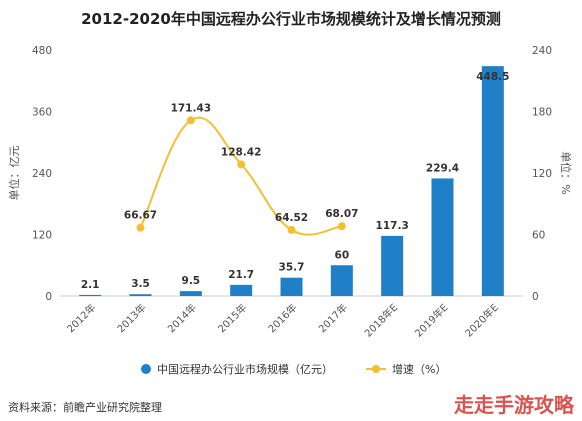 The height and width of the screenshot is (421, 582). I want to click on x-tick-label: 2017年, so click(333, 318).